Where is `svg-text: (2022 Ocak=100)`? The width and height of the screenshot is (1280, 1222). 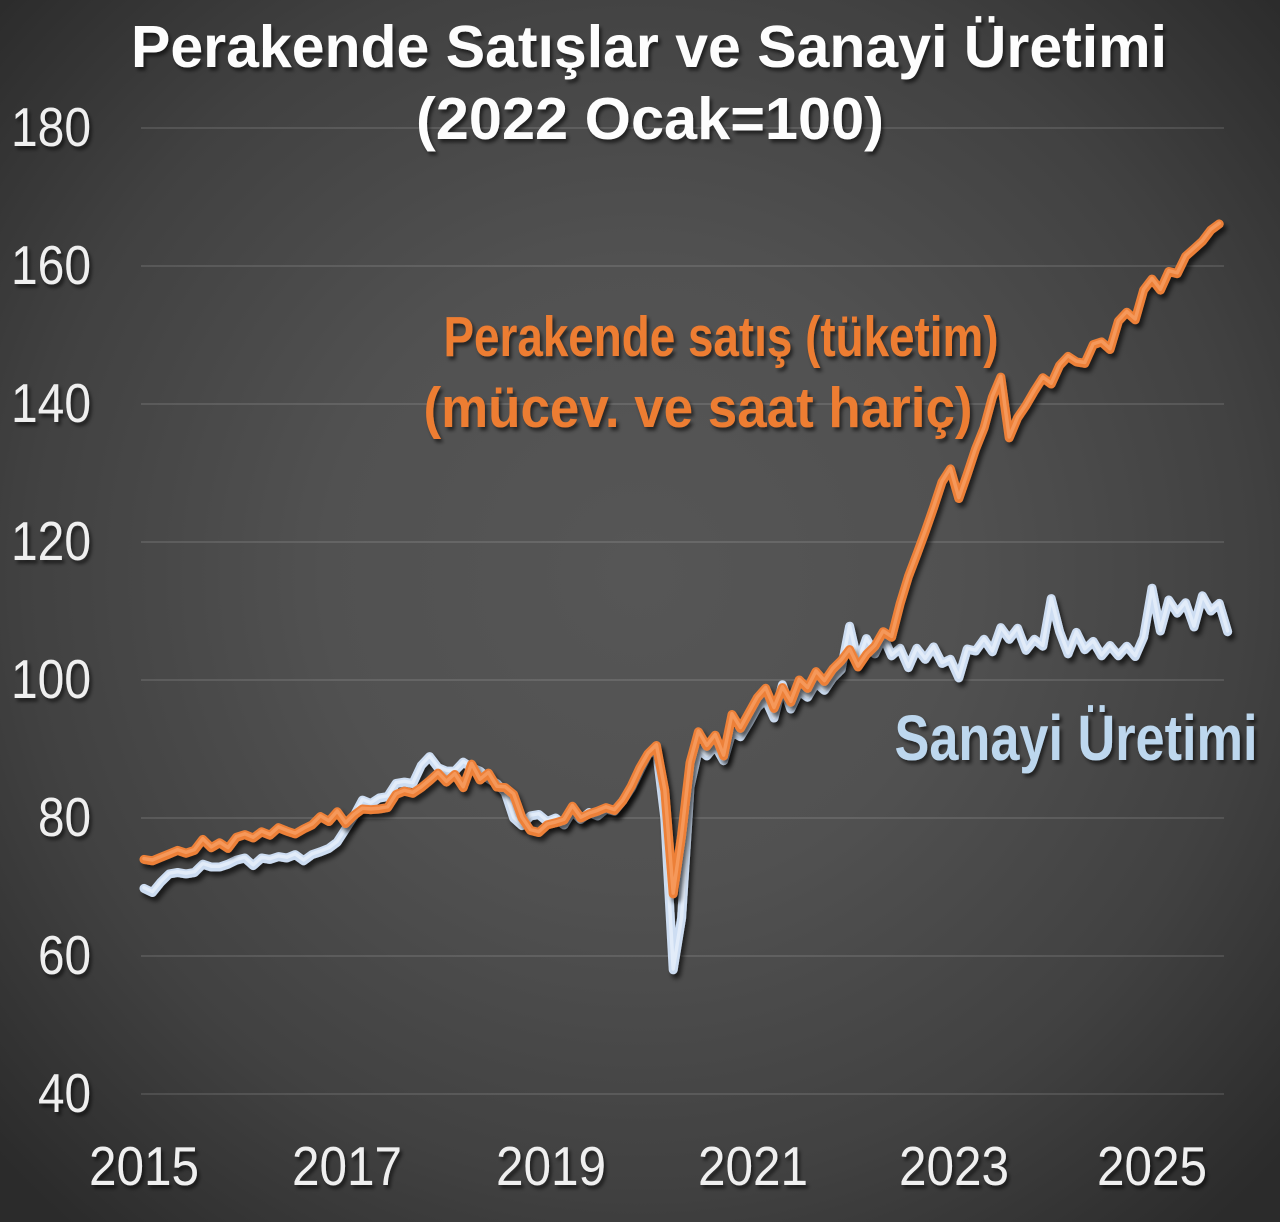
svg-text: (2022 Ocak=100) is located at coordinates (650, 119).